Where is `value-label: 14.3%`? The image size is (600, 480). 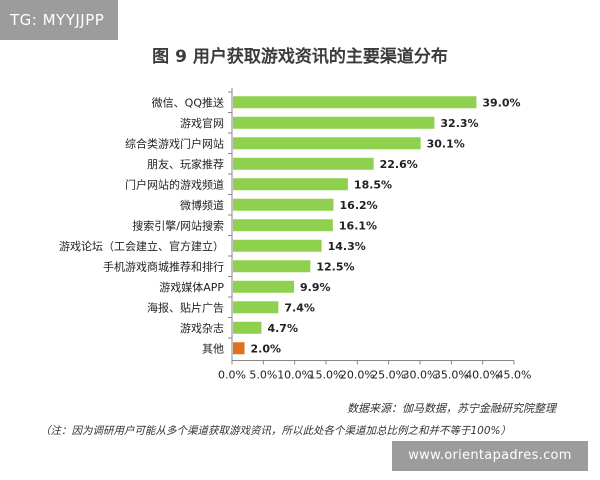
value-label: 14.3% is located at coordinates (347, 246).